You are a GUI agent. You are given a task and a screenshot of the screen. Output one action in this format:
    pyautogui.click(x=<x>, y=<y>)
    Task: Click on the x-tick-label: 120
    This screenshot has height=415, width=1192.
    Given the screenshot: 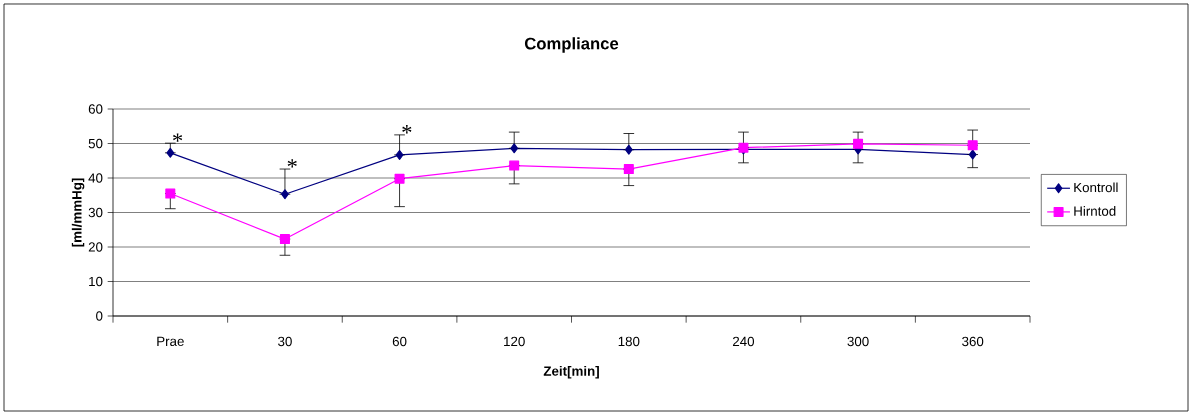 What is the action you would take?
    pyautogui.click(x=514, y=341)
    